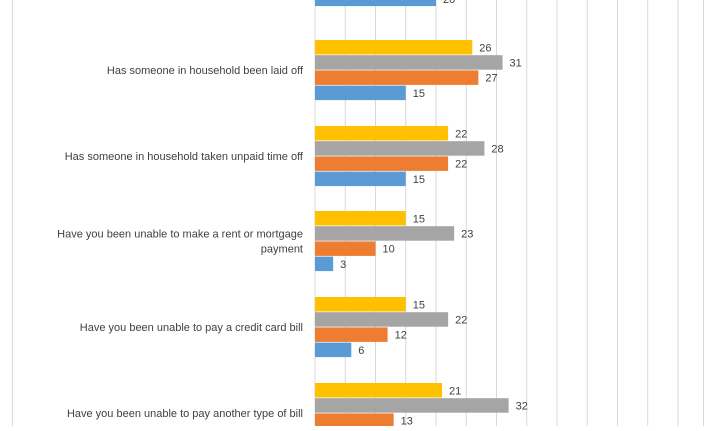 This screenshot has height=431, width=705. What do you see at coordinates (467, 234) in the screenshot?
I see `data-label: 23` at bounding box center [467, 234].